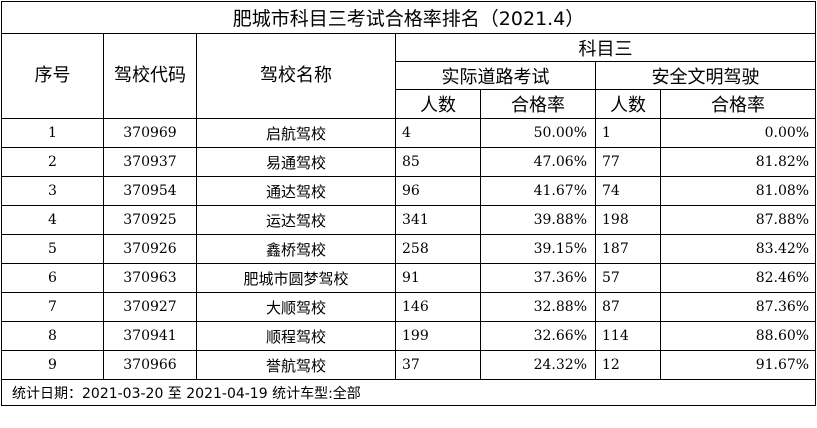 The width and height of the screenshot is (817, 428). What do you see at coordinates (538, 191) in the screenshot?
I see `cell-road-rate: 41.67%` at bounding box center [538, 191].